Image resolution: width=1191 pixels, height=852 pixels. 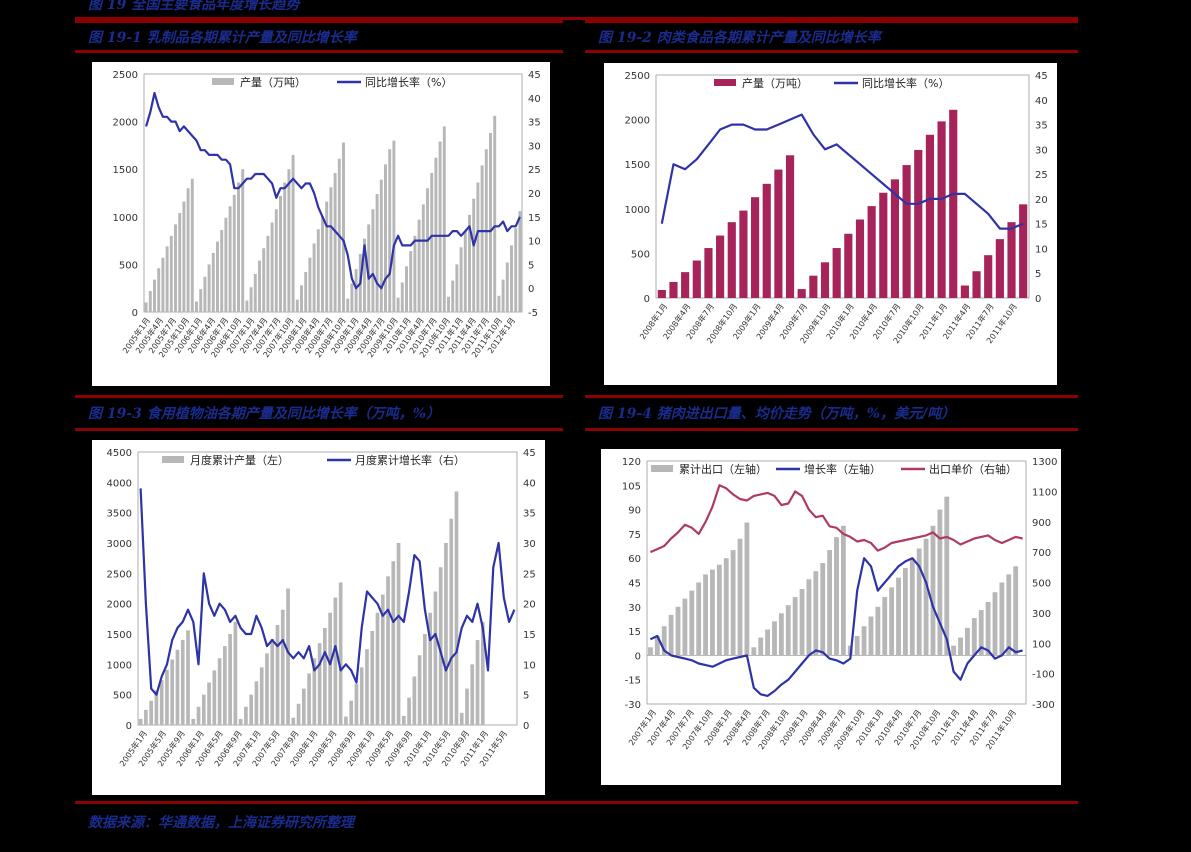 I want to click on y-left-tick: 3000, so click(x=119, y=544).